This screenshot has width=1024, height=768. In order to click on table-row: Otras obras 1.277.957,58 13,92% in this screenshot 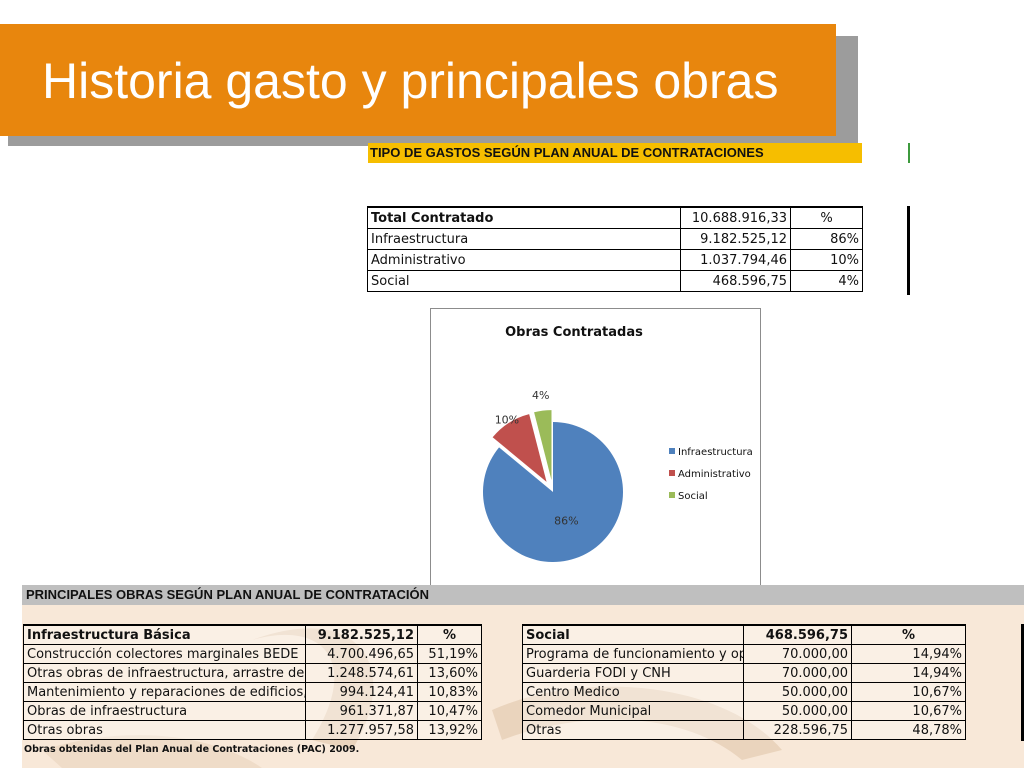, I will do `click(252, 730)`.